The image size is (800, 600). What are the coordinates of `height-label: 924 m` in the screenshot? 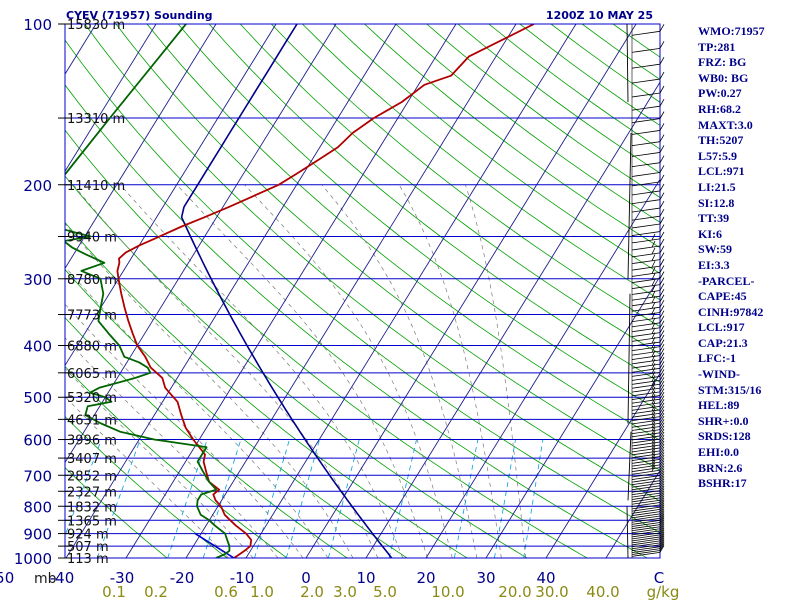 It's located at (88, 535).